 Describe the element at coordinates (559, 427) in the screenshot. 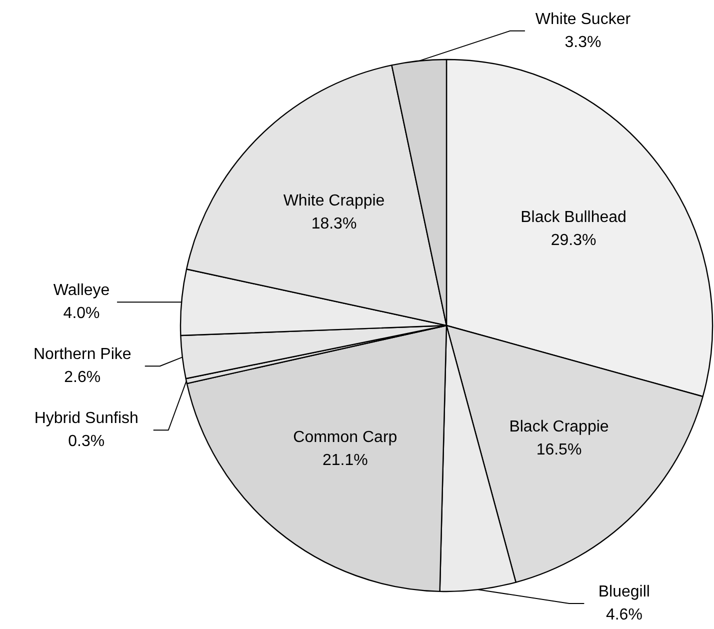

I see `slice-label: Black Crappie` at that location.